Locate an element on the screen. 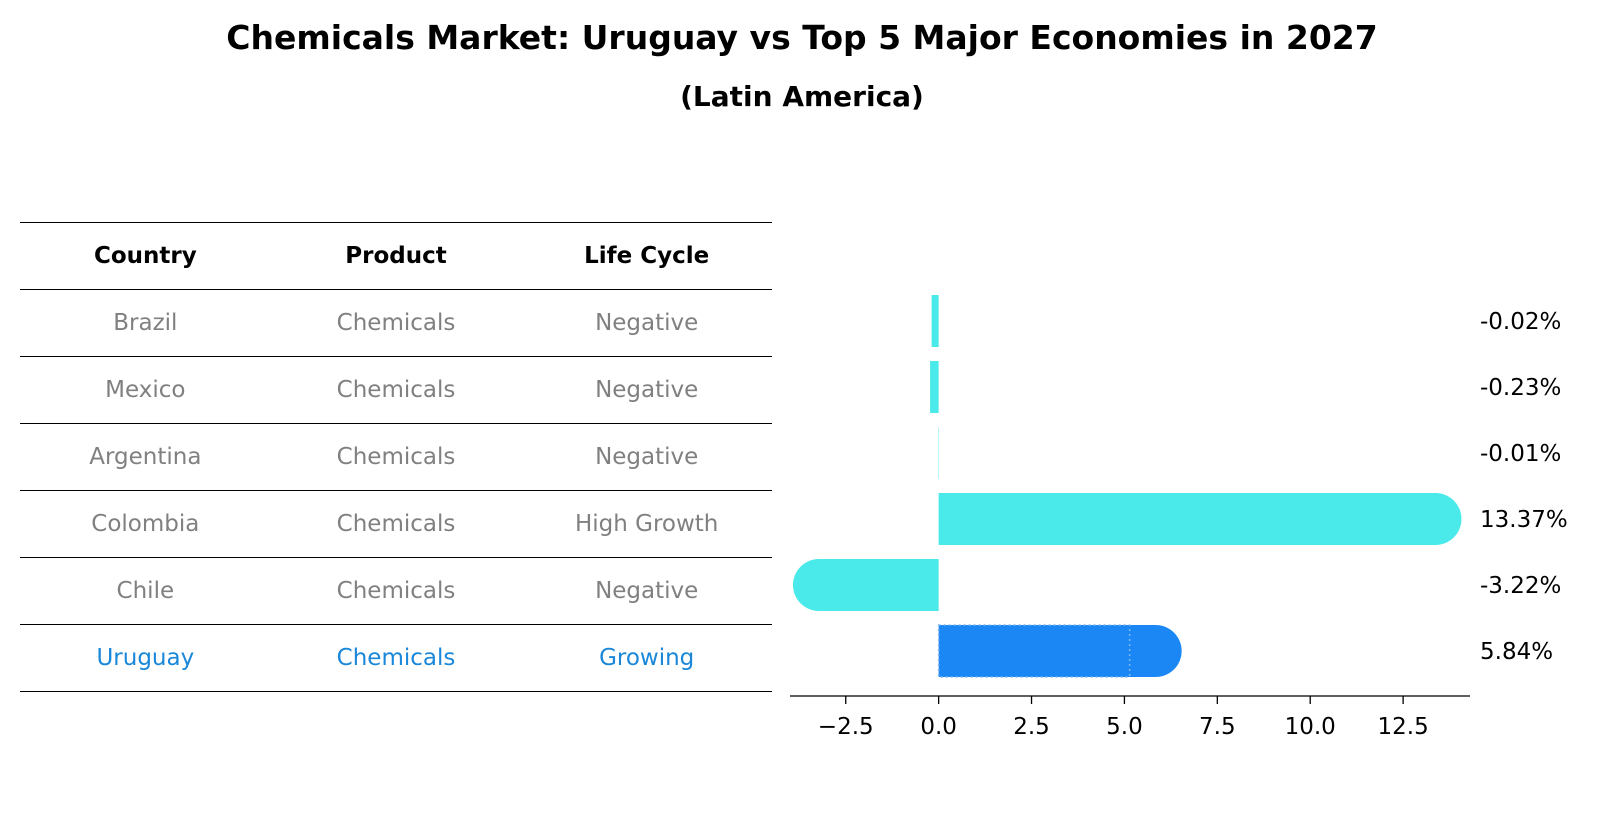 The height and width of the screenshot is (823, 1604). value-label: -0.02% is located at coordinates (1520, 322).